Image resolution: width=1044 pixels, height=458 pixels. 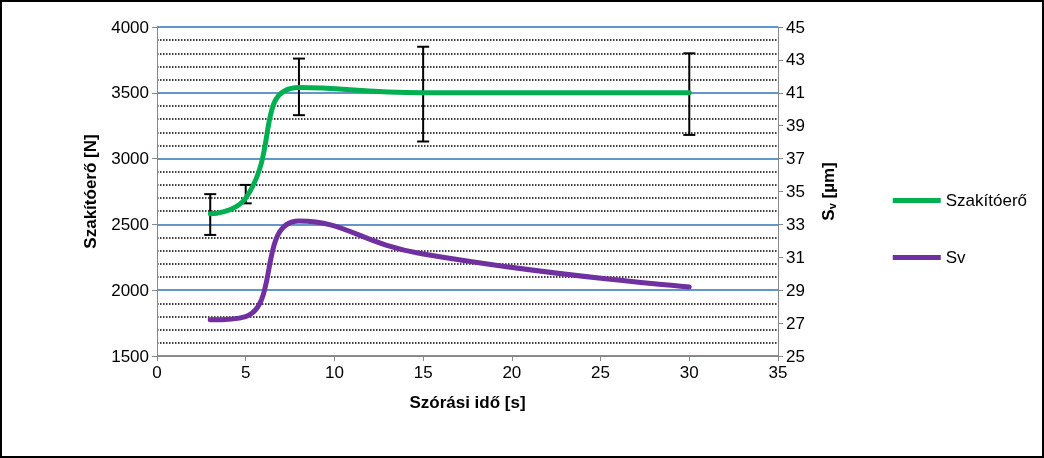 What do you see at coordinates (795, 60) in the screenshot?
I see `y2-tick-label: 43` at bounding box center [795, 60].